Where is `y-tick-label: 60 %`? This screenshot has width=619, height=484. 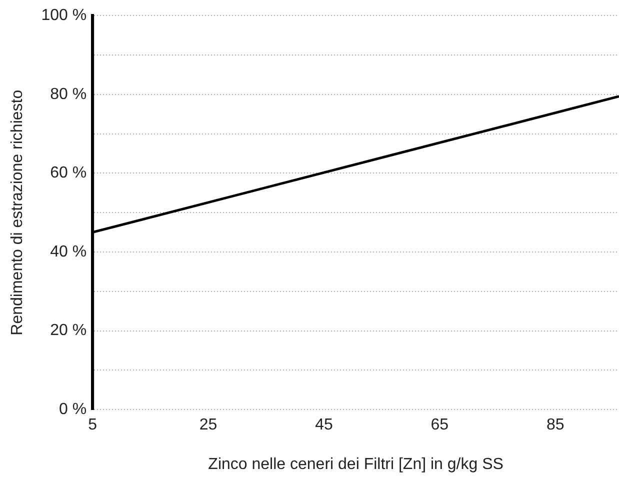
y-tick-label: 60 % is located at coordinates (68, 173).